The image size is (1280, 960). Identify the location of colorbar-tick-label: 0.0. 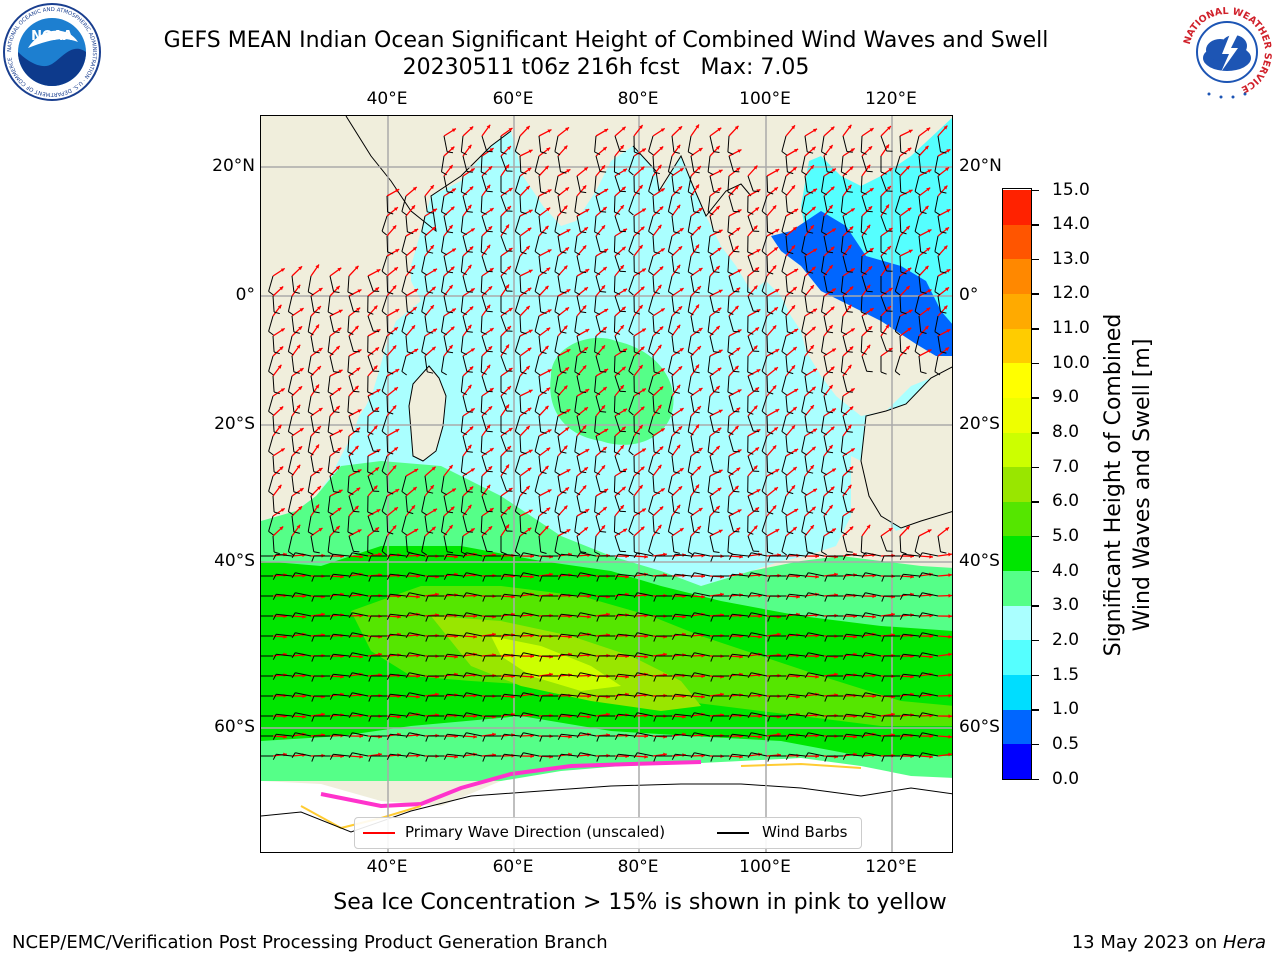
(1066, 778).